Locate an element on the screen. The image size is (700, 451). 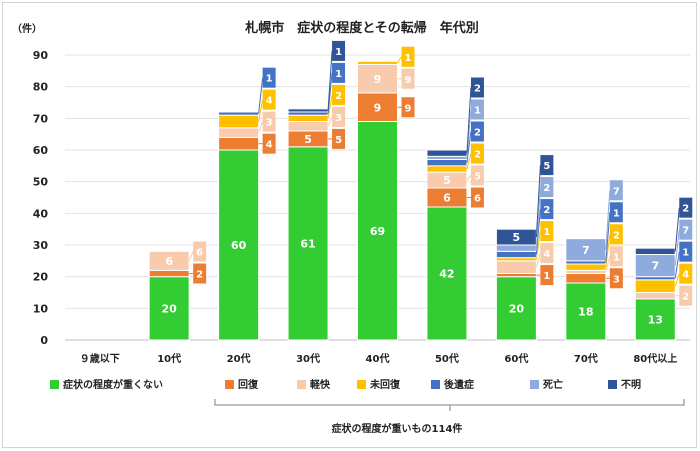
x-tick-label: 10代 is located at coordinates (169, 358).